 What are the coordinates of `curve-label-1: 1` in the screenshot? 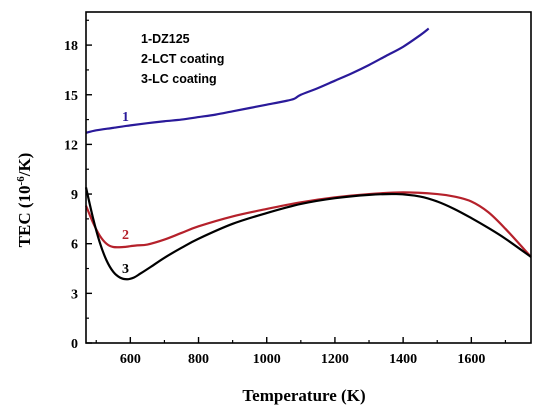 It's located at (125, 117).